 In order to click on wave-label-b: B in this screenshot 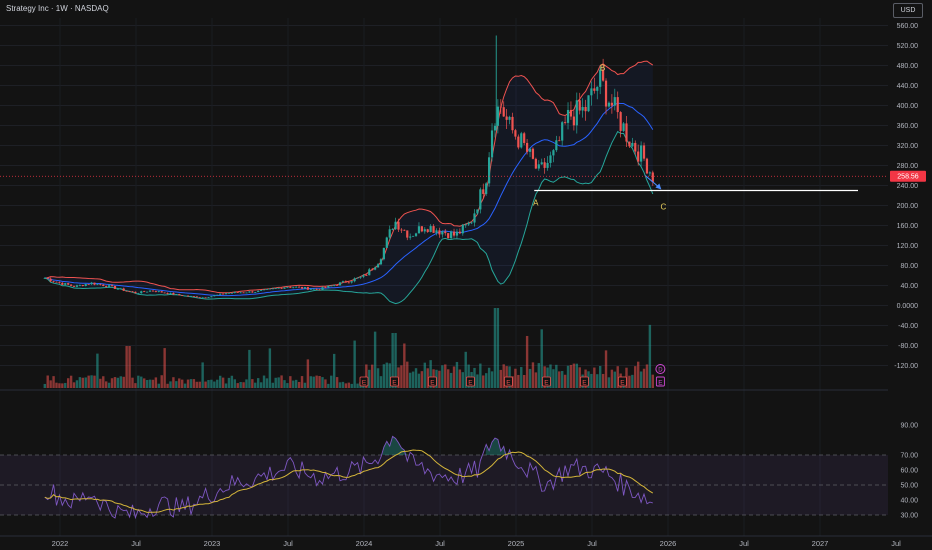, I will do `click(602, 68)`.